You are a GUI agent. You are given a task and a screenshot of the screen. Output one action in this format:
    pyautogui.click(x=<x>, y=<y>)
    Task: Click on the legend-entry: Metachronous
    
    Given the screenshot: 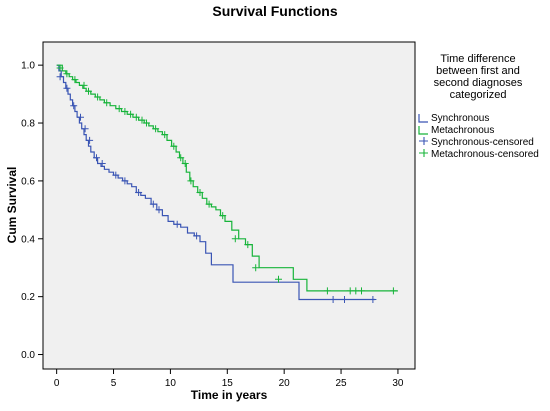 What is the action you would take?
    pyautogui.click(x=456, y=130)
    